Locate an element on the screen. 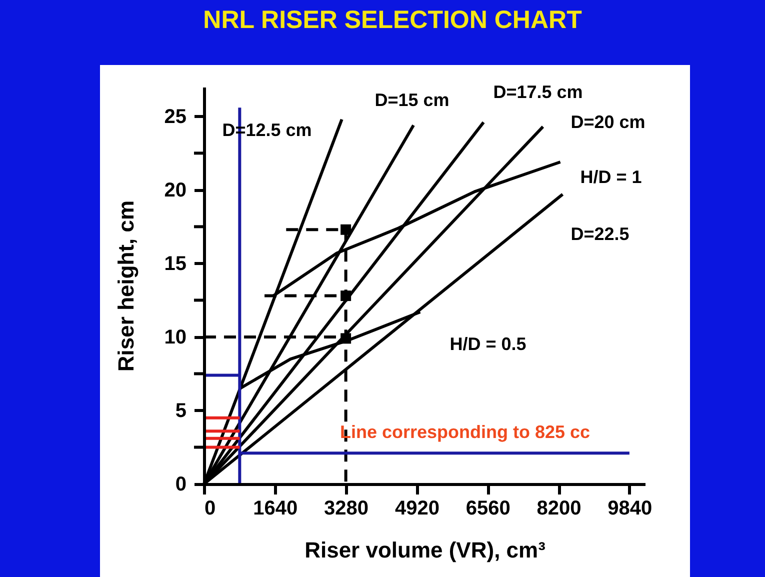  annotation: H/D = 1 is located at coordinates (611, 177).